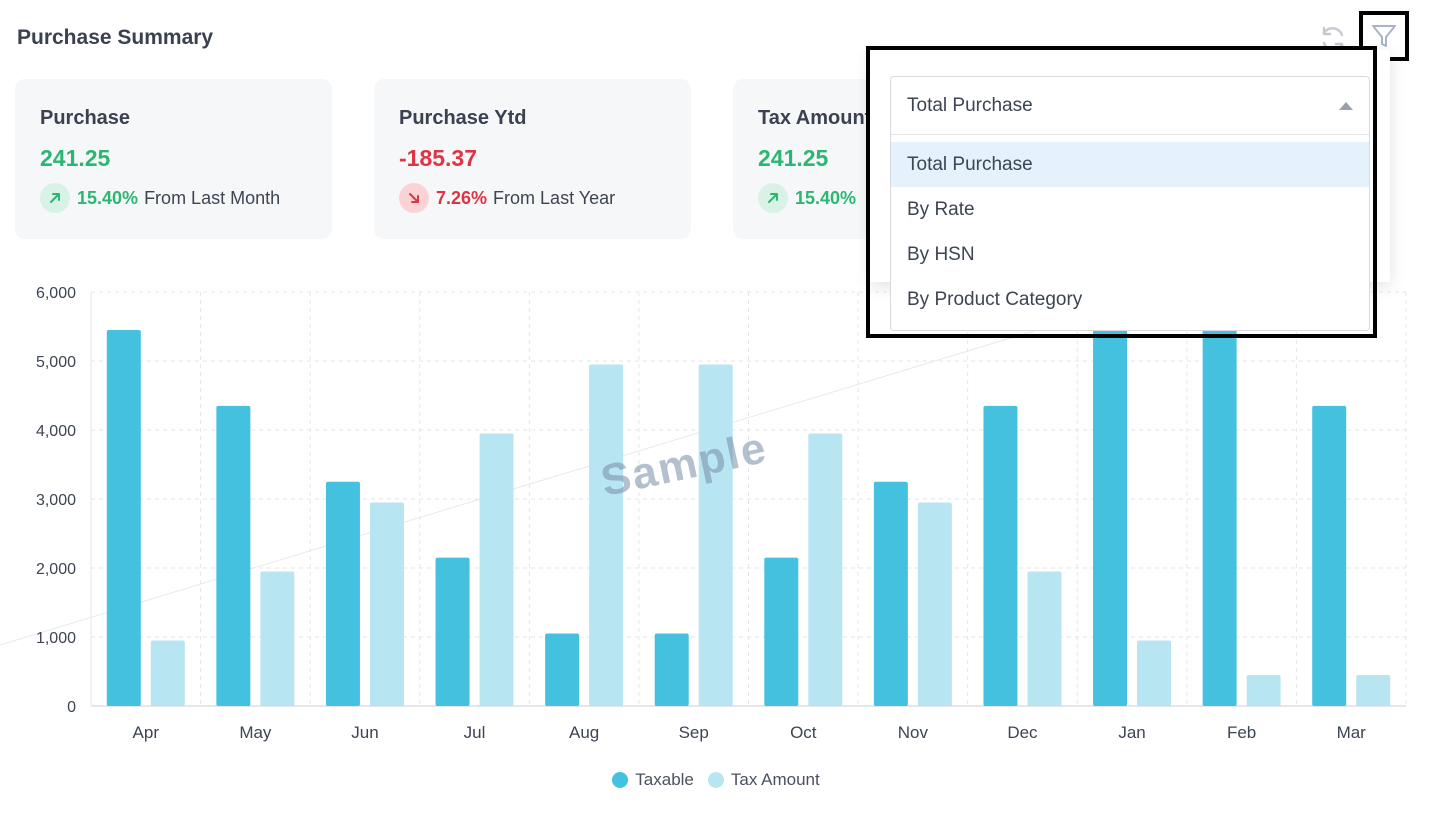  What do you see at coordinates (364, 732) in the screenshot?
I see `x-tick-label: Jun` at bounding box center [364, 732].